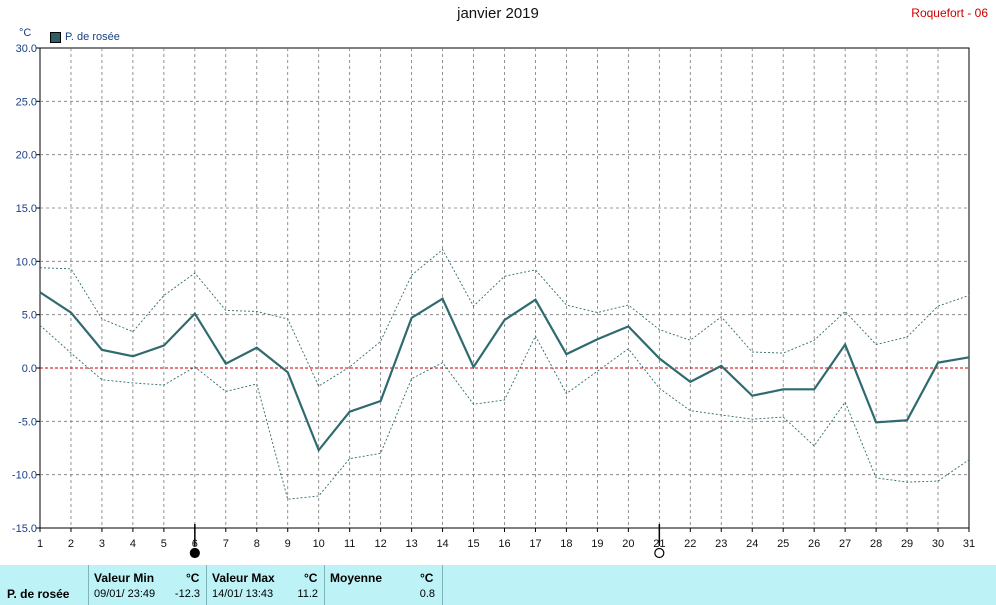 The width and height of the screenshot is (996, 605). I want to click on x-tick-label: 1, so click(40, 544).